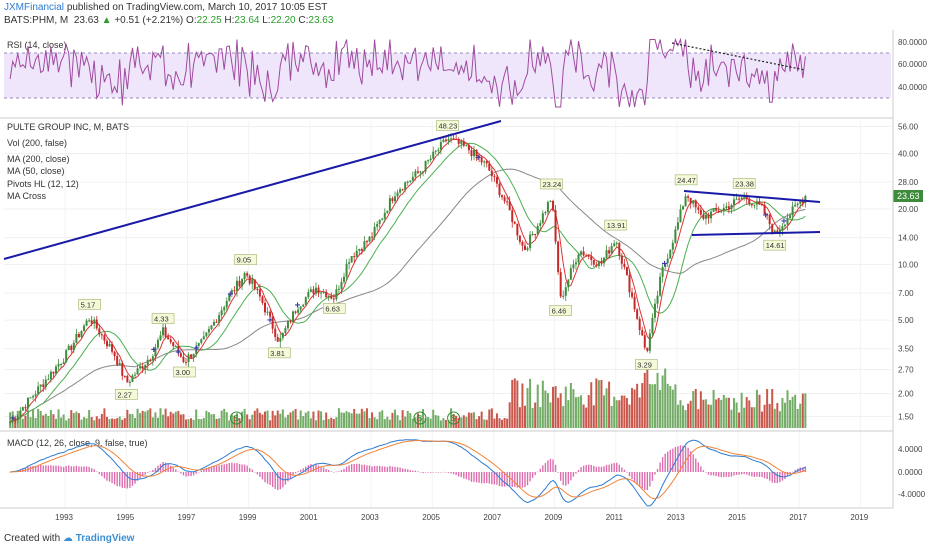  What do you see at coordinates (77, 443) in the screenshot?
I see `macd-title: MACD (12, 26, close, 9, false, true)` at bounding box center [77, 443].